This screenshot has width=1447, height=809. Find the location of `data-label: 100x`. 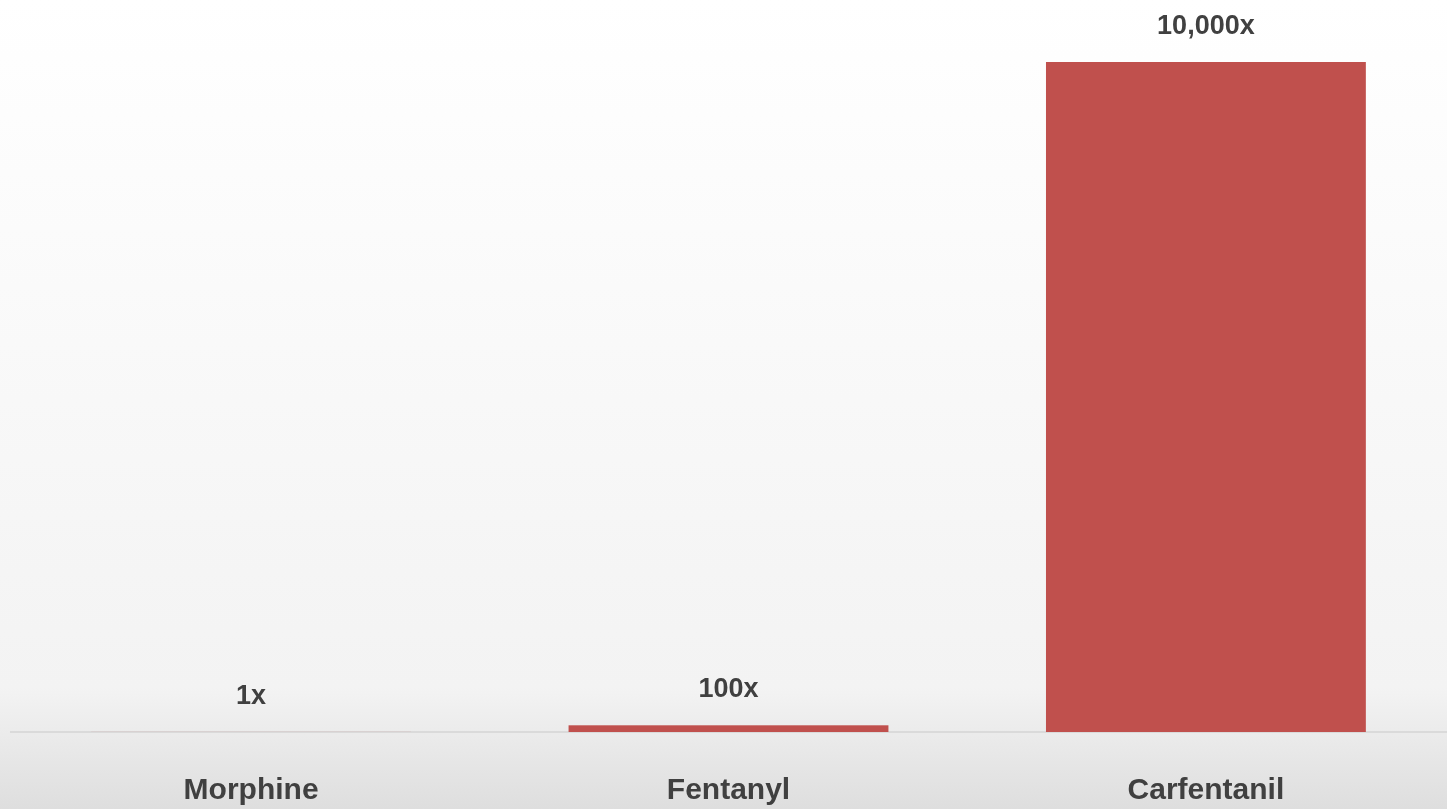

data-label: 100x is located at coordinates (728, 688).